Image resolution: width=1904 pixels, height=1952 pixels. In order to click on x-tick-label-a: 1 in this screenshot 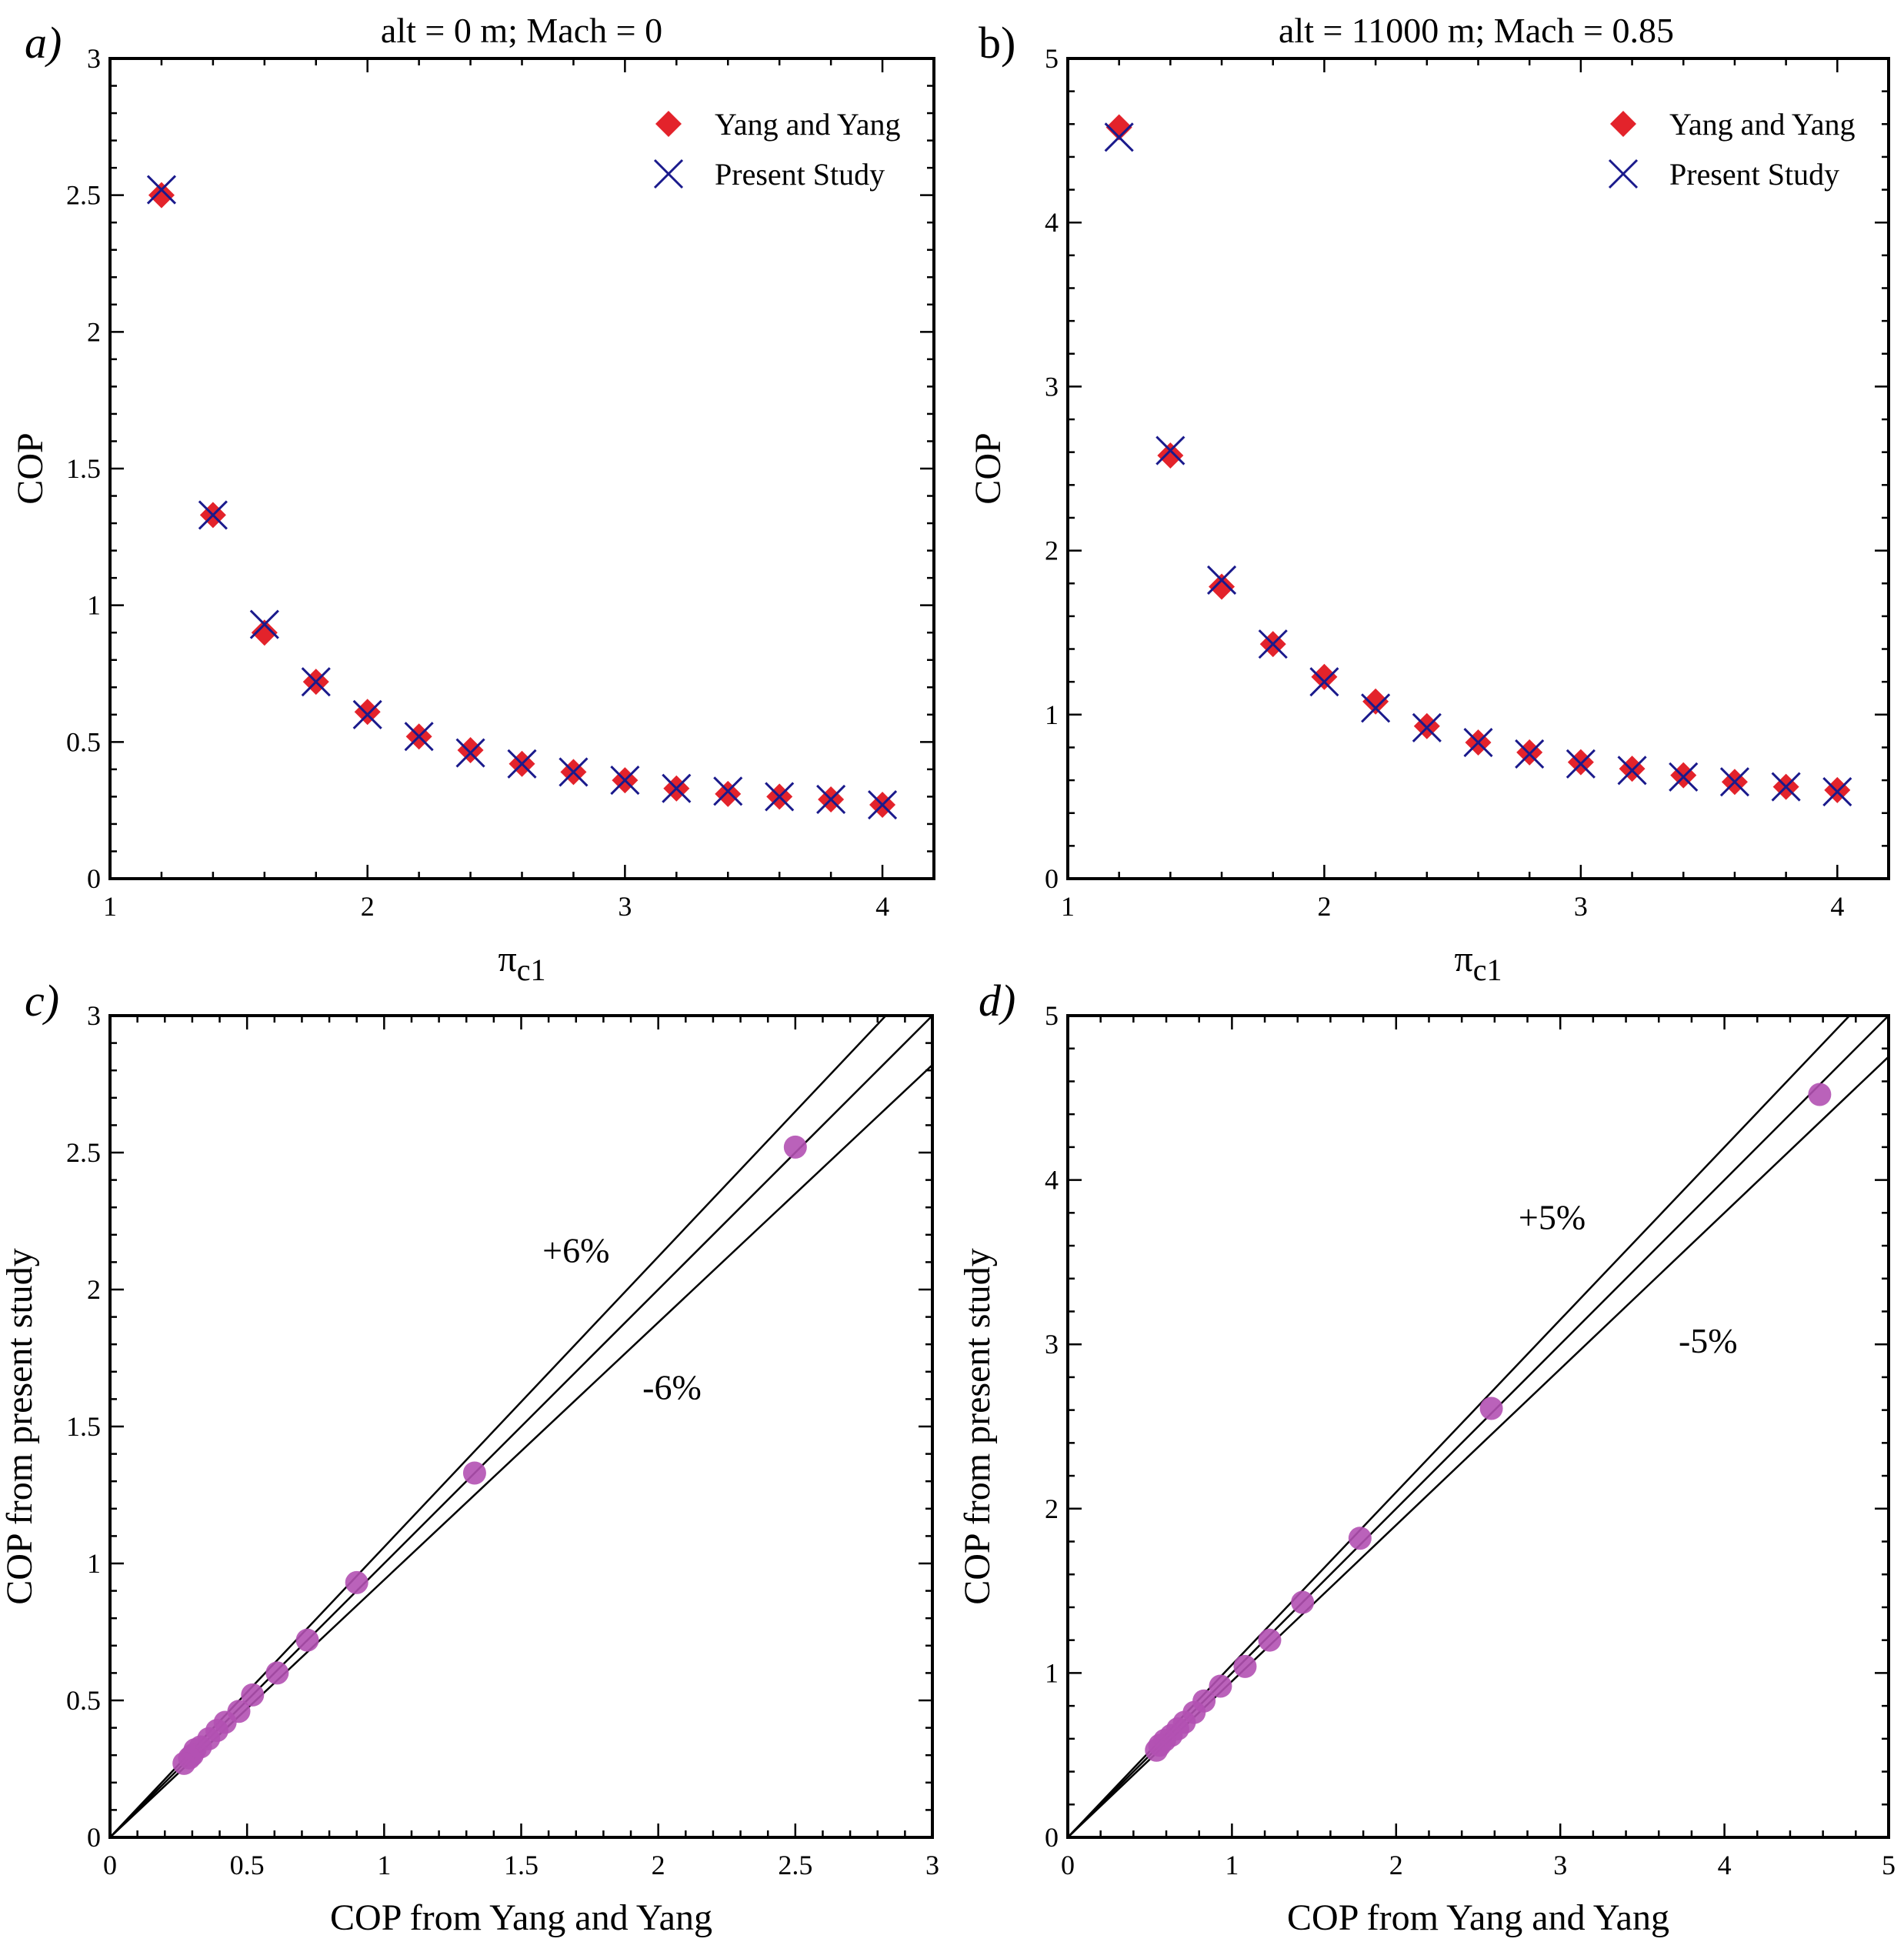, I will do `click(110, 906)`.